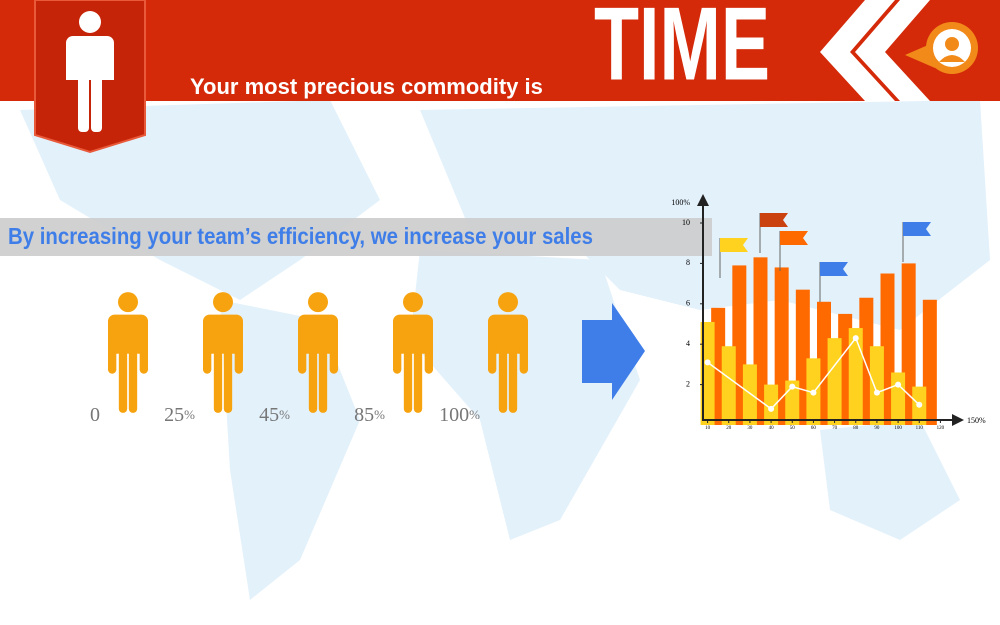  What do you see at coordinates (366, 86) in the screenshot?
I see `subtitle: Your most precious commodity is` at bounding box center [366, 86].